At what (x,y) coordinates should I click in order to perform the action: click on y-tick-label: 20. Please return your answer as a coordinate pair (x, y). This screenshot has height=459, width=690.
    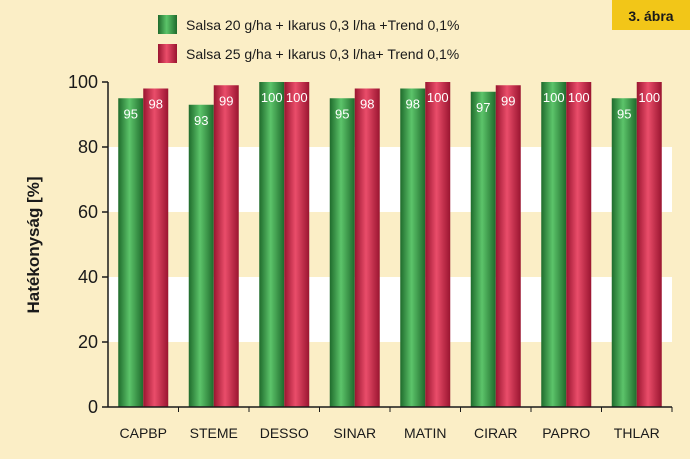
    Looking at the image, I should click on (88, 342).